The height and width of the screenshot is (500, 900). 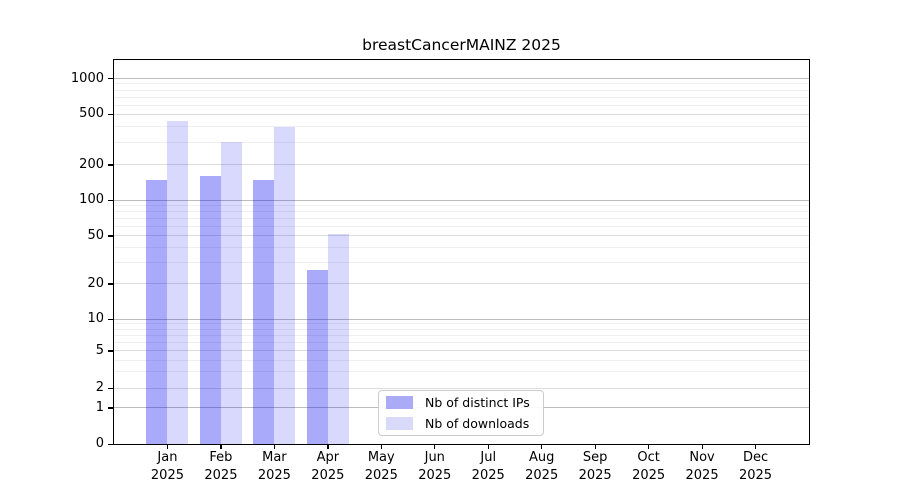 I want to click on y-tick-label: 0, so click(x=99, y=443).